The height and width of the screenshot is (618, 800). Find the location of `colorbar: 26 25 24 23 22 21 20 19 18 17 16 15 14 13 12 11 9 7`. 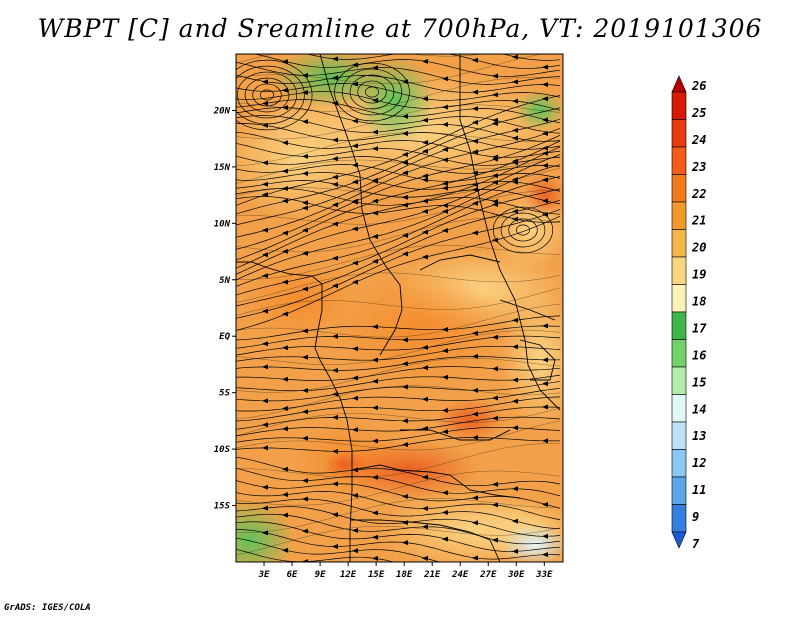

colorbar: 26 25 24 23 22 21 20 19 18 17 16 15 14 13 12 11 9 7 is located at coordinates (689, 313).